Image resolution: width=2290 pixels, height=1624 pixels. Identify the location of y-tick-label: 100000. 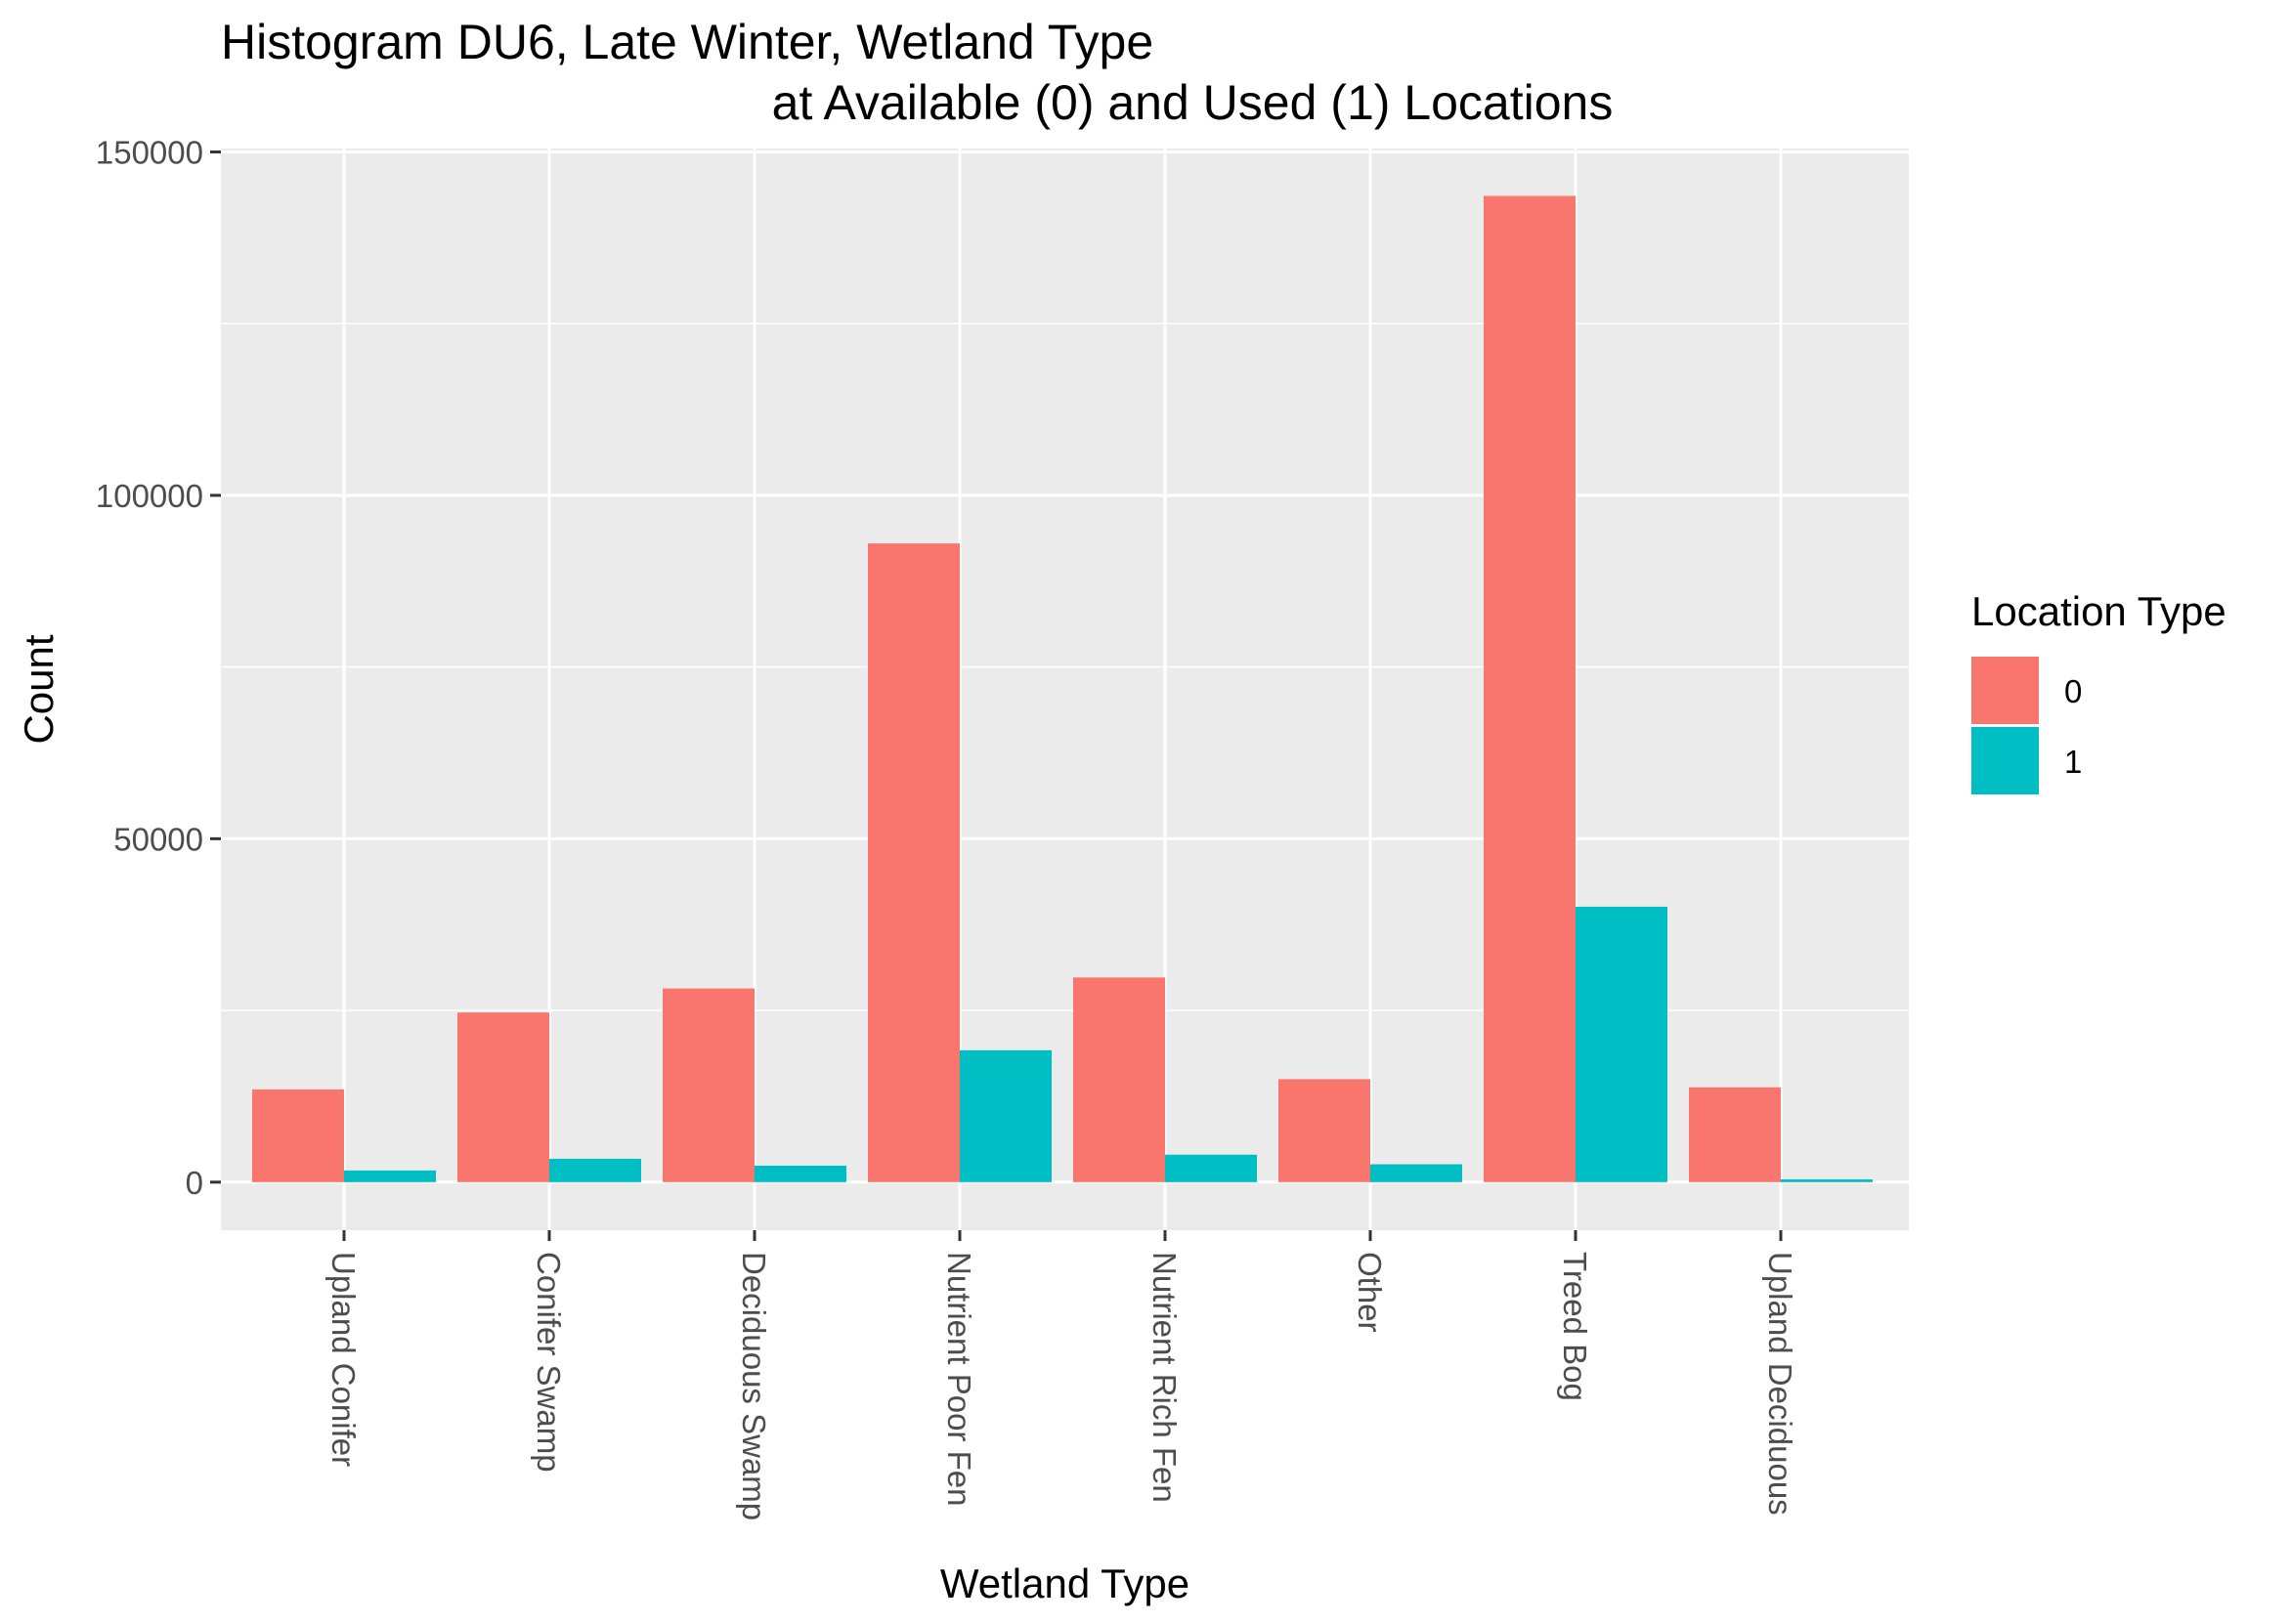
(149, 496).